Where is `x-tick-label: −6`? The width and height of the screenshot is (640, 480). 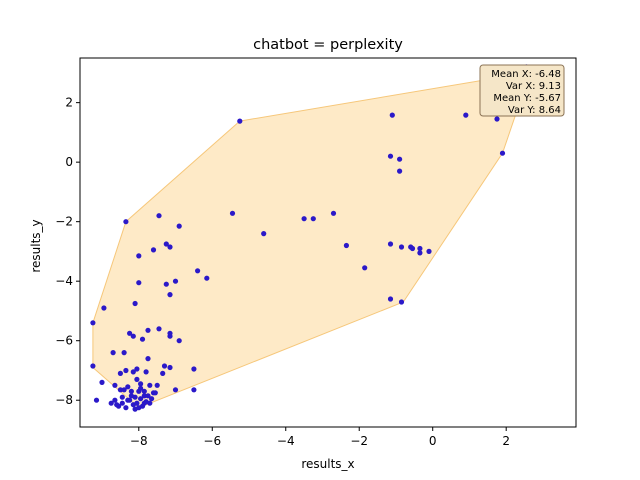 x-tick-label: −6 is located at coordinates (212, 441).